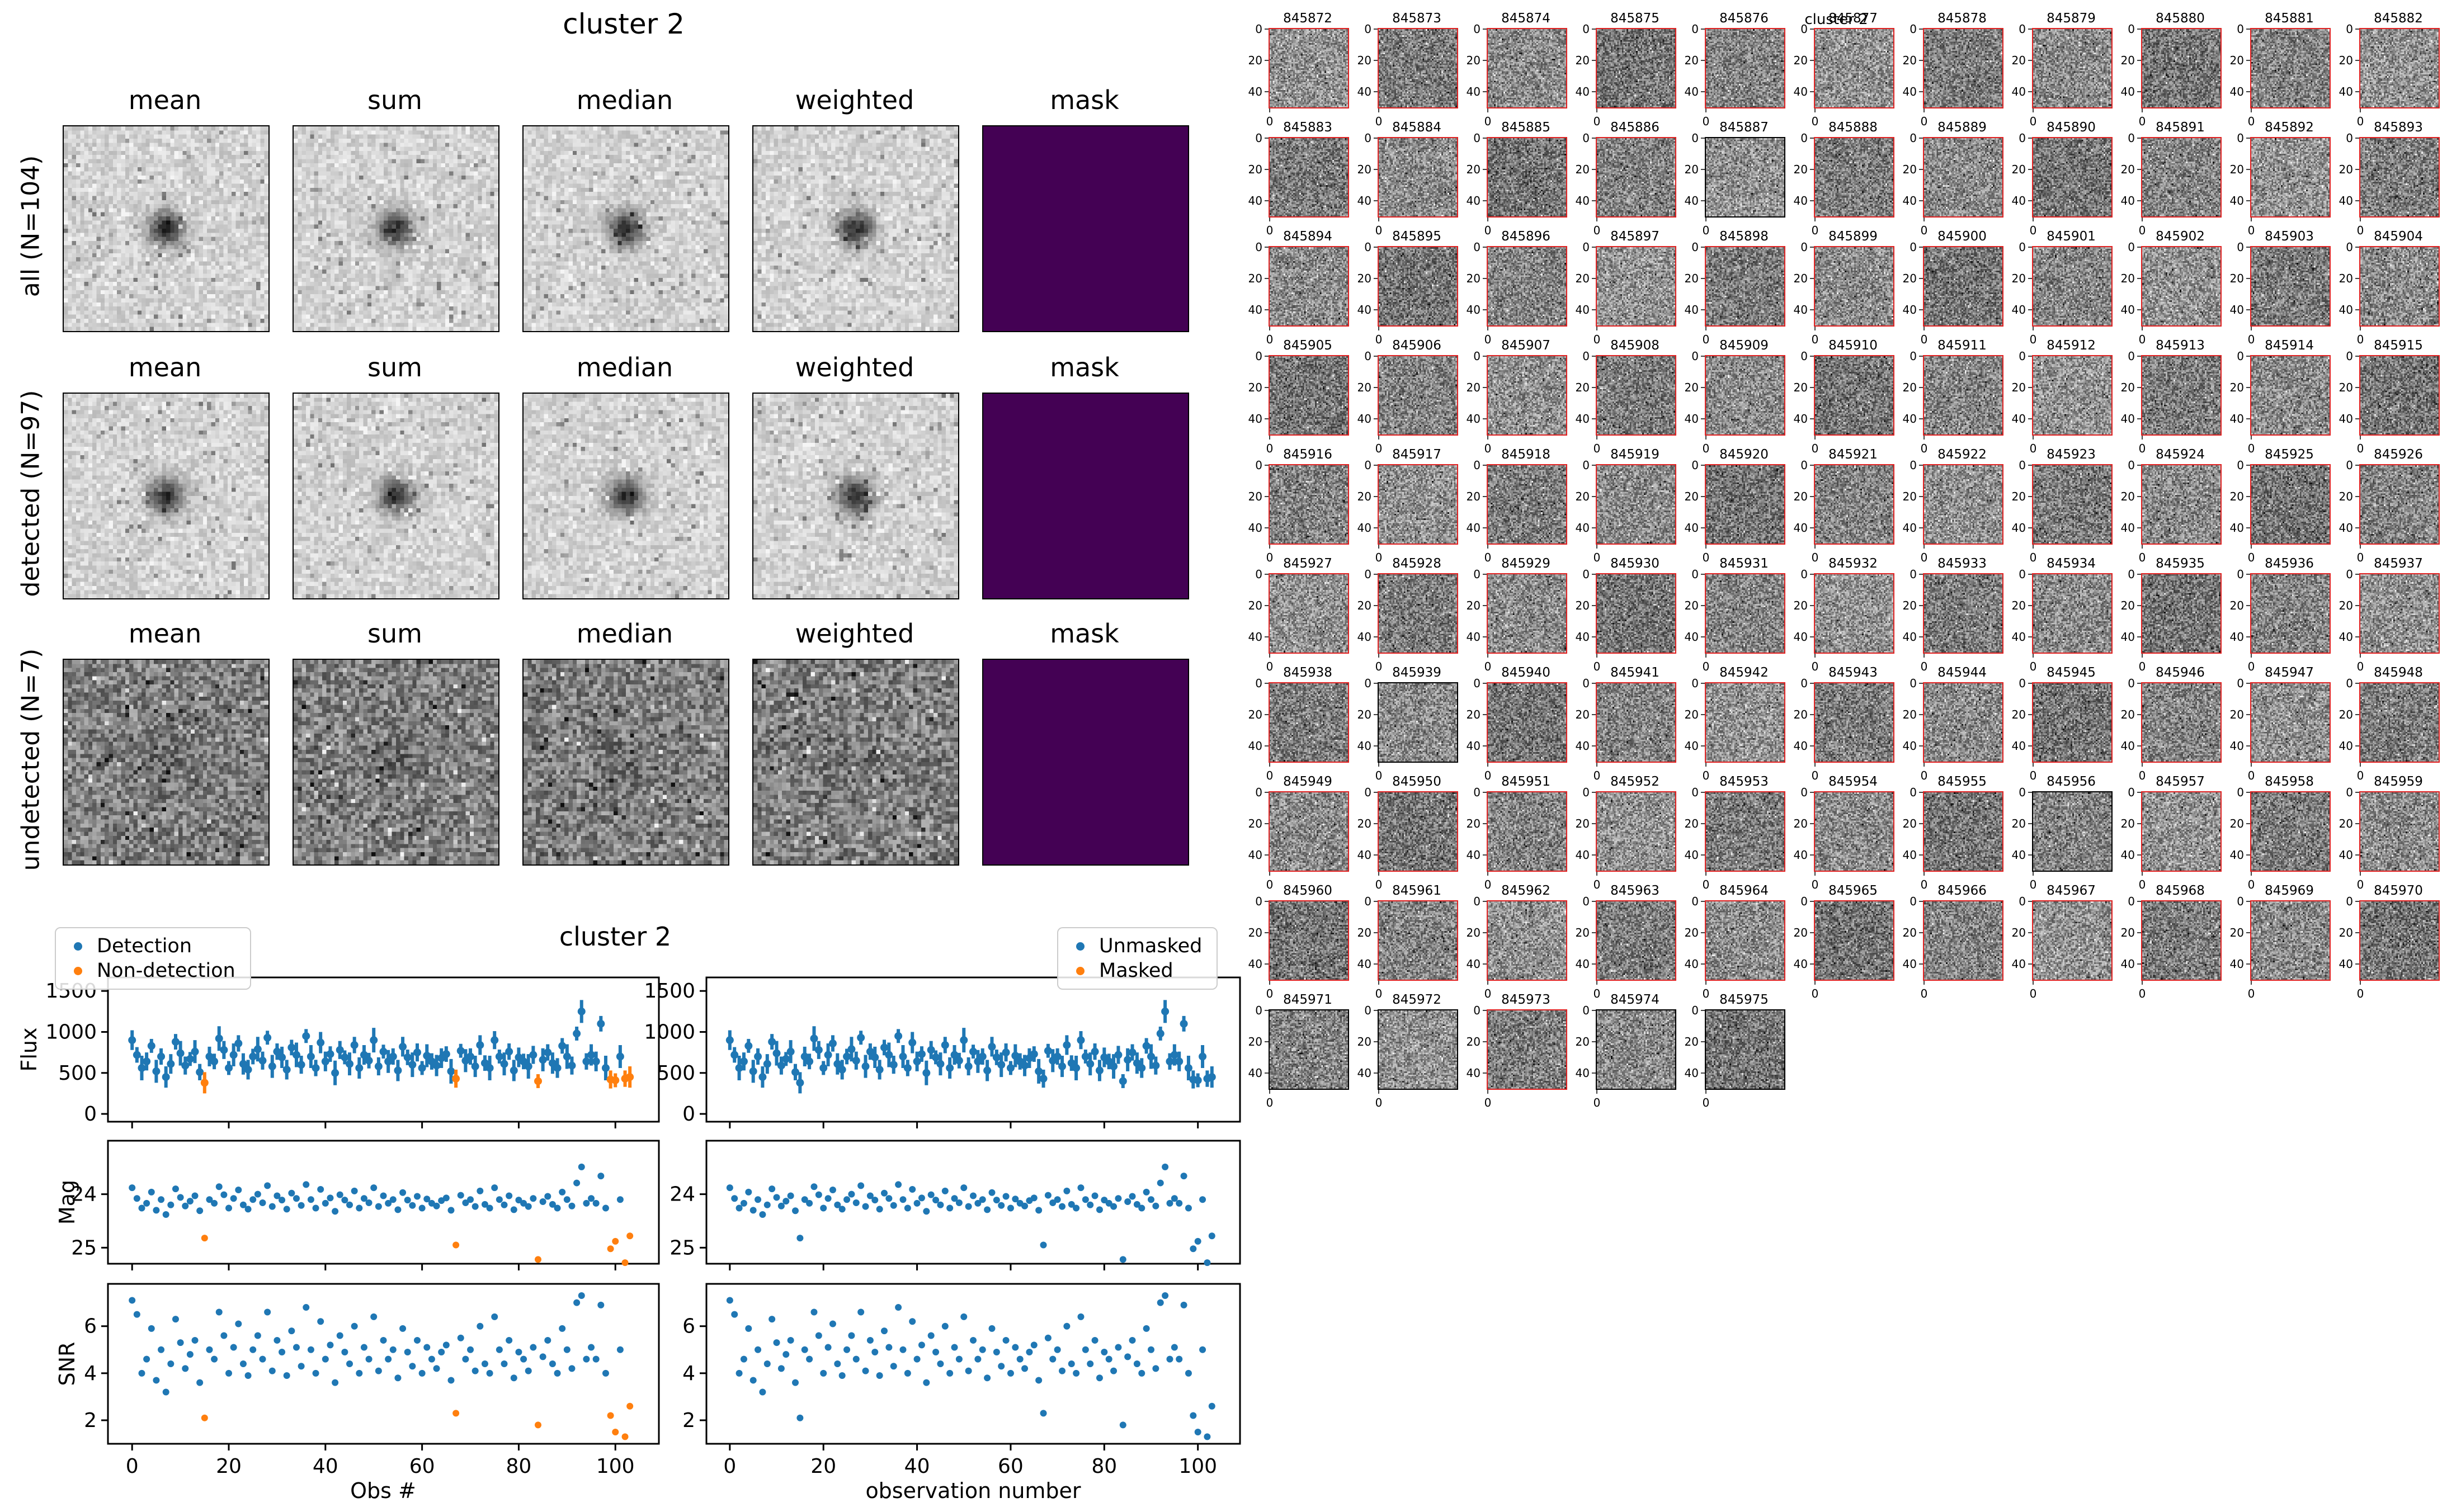 The width and height of the screenshot is (2461, 1512). What do you see at coordinates (1416, 345) in the screenshot?
I see `thumbnail-id-label: 845906` at bounding box center [1416, 345].